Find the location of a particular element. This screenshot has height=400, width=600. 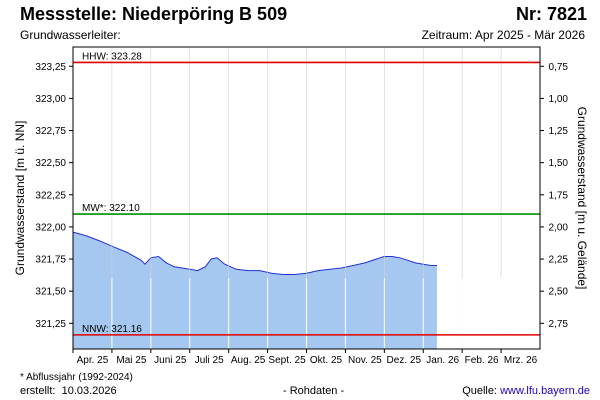

x-tick-label: Juni 25 is located at coordinates (170, 360).